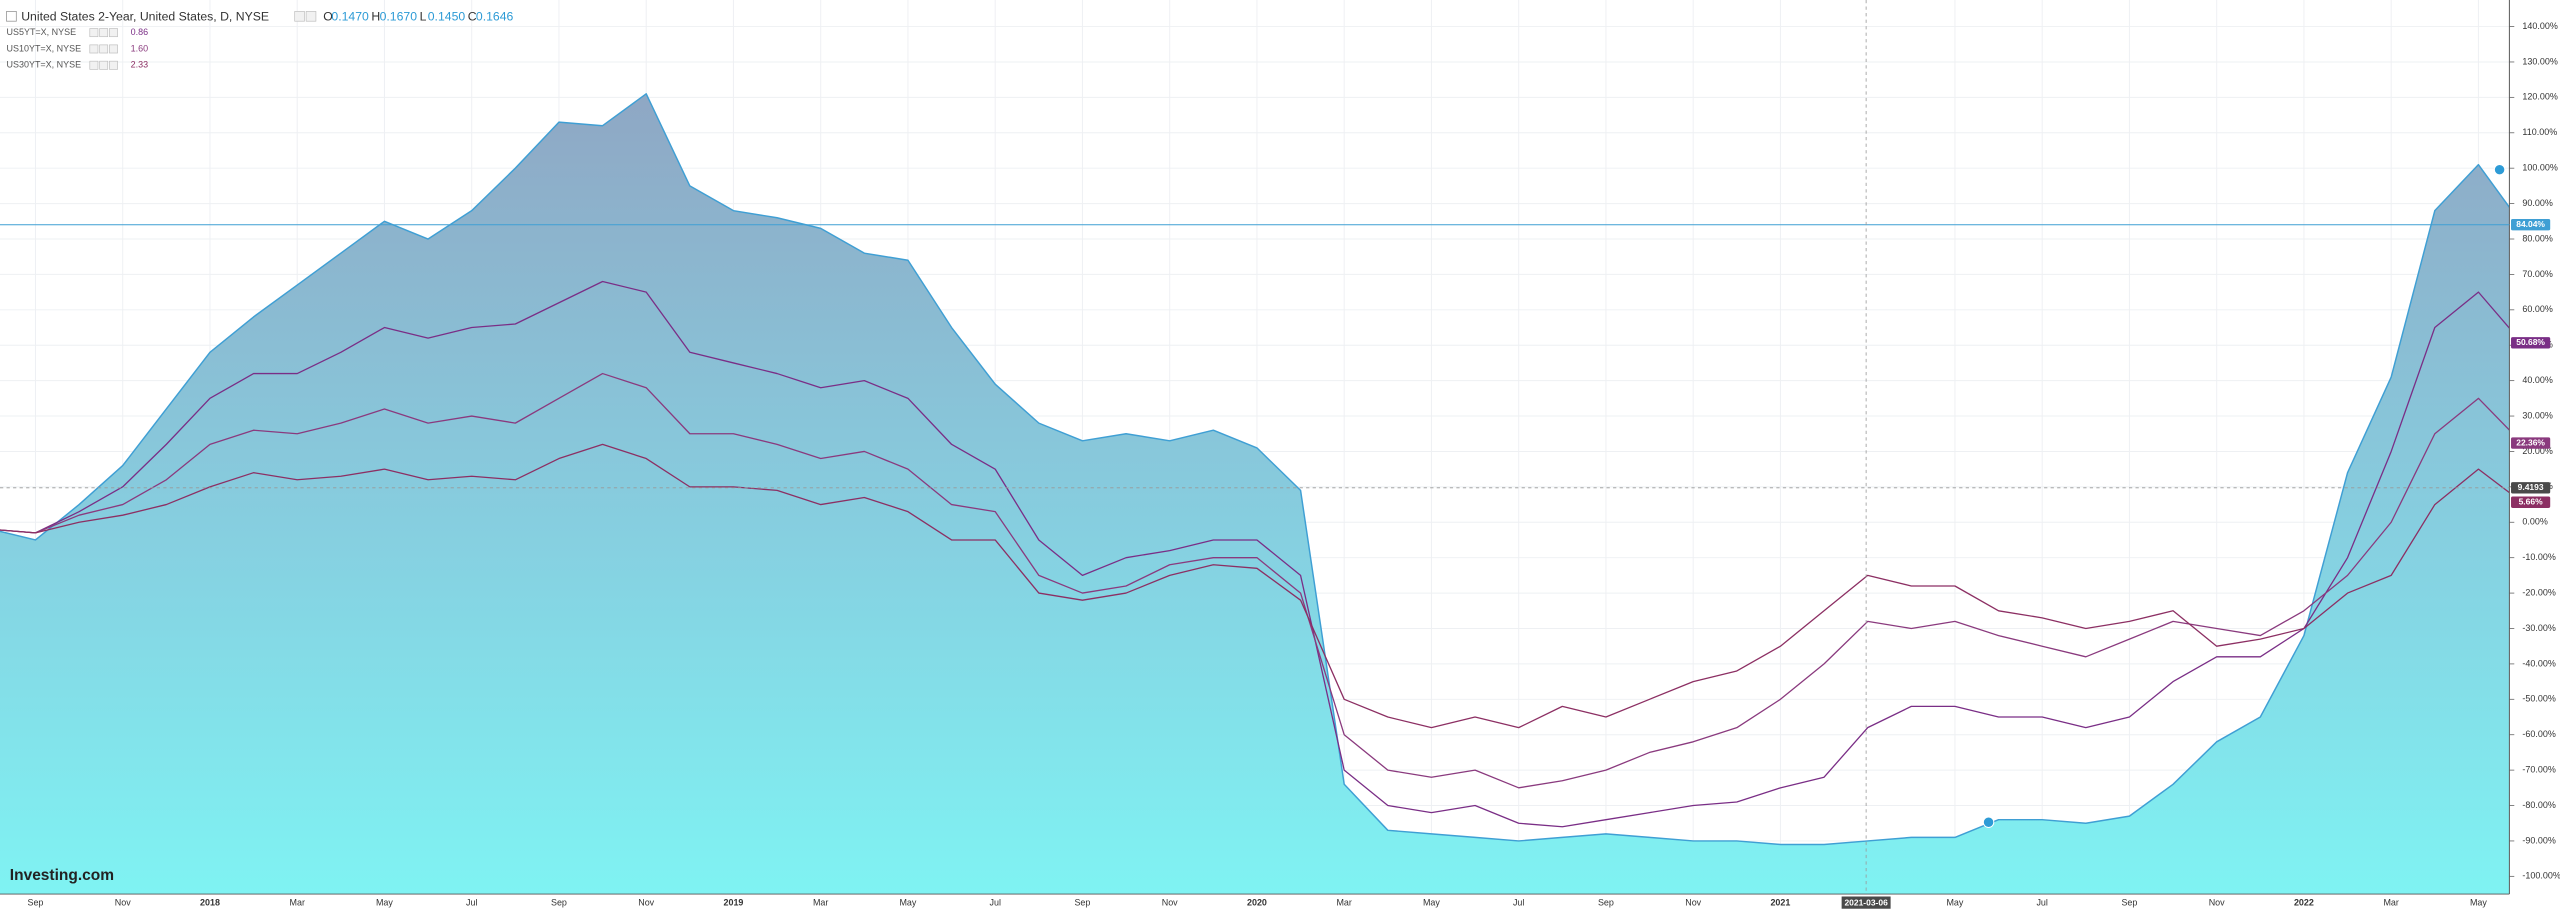 This screenshot has width=2560, height=912. What do you see at coordinates (447, 16) in the screenshot?
I see `ohlc-value: 0.1450` at bounding box center [447, 16].